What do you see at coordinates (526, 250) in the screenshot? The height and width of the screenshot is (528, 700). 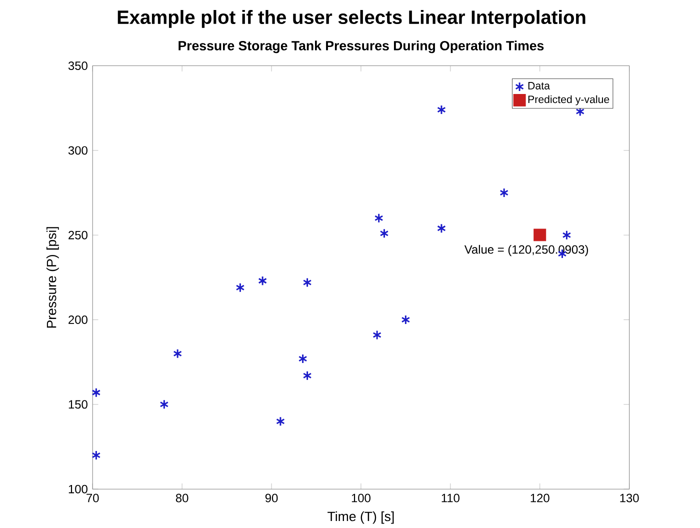 I see `annotation: Value = (120,250.0903)` at bounding box center [526, 250].